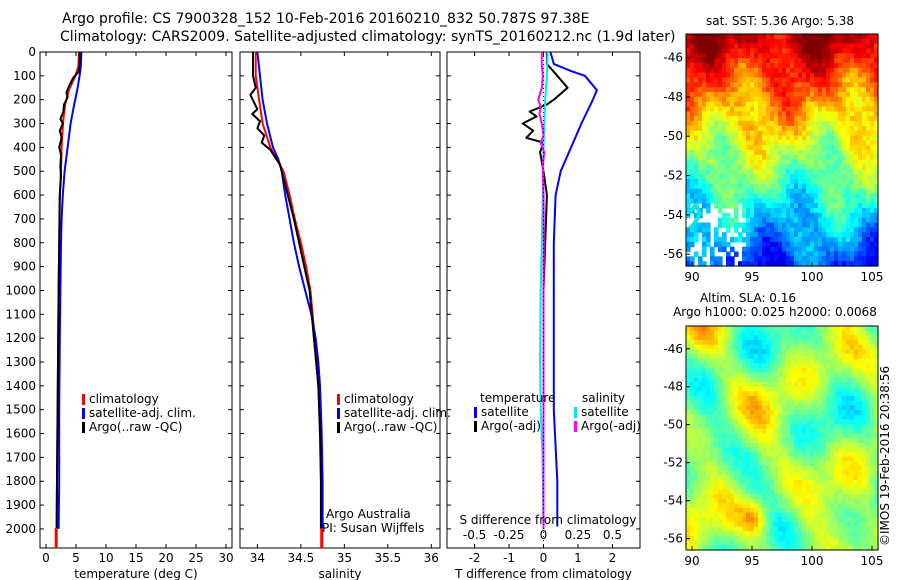 The height and width of the screenshot is (580, 900). What do you see at coordinates (673, 387) in the screenshot?
I see `y-tick-label: -48` at bounding box center [673, 387].